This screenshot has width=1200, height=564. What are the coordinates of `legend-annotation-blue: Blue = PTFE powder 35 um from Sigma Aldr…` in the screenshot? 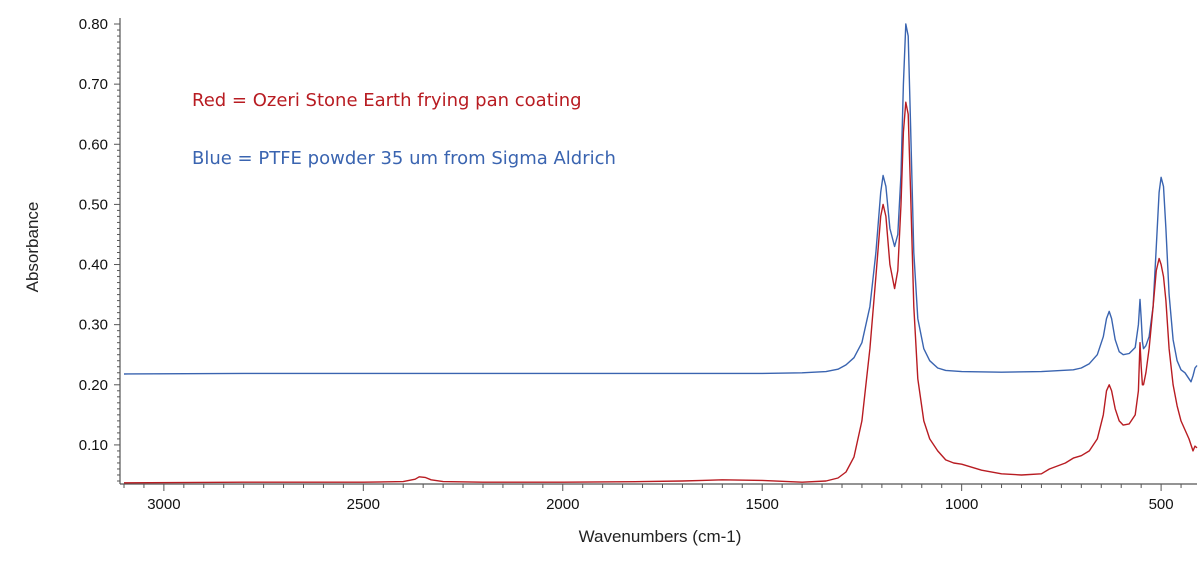 It's located at (404, 158).